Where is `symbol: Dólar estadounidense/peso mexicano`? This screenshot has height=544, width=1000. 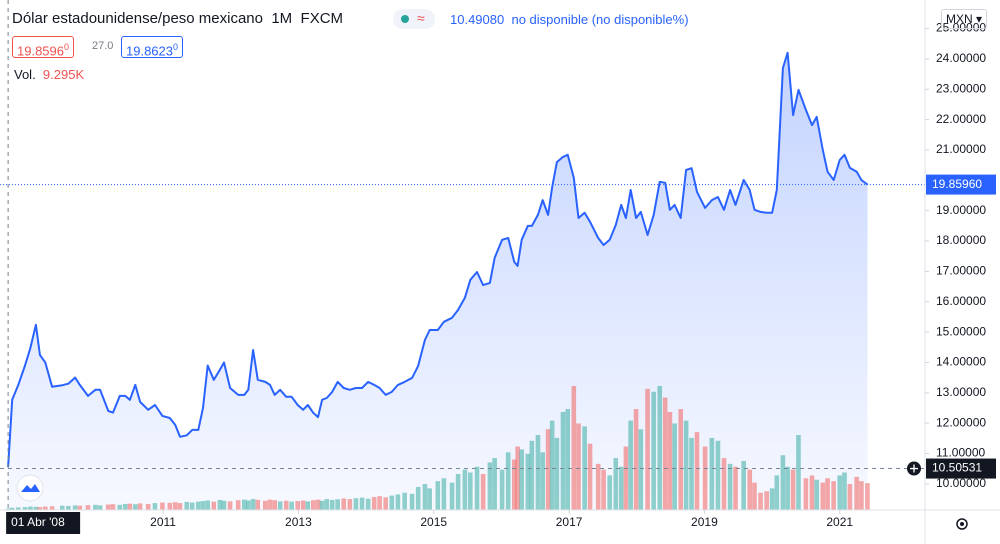 symbol: Dólar estadounidense/peso mexicano is located at coordinates (137, 18).